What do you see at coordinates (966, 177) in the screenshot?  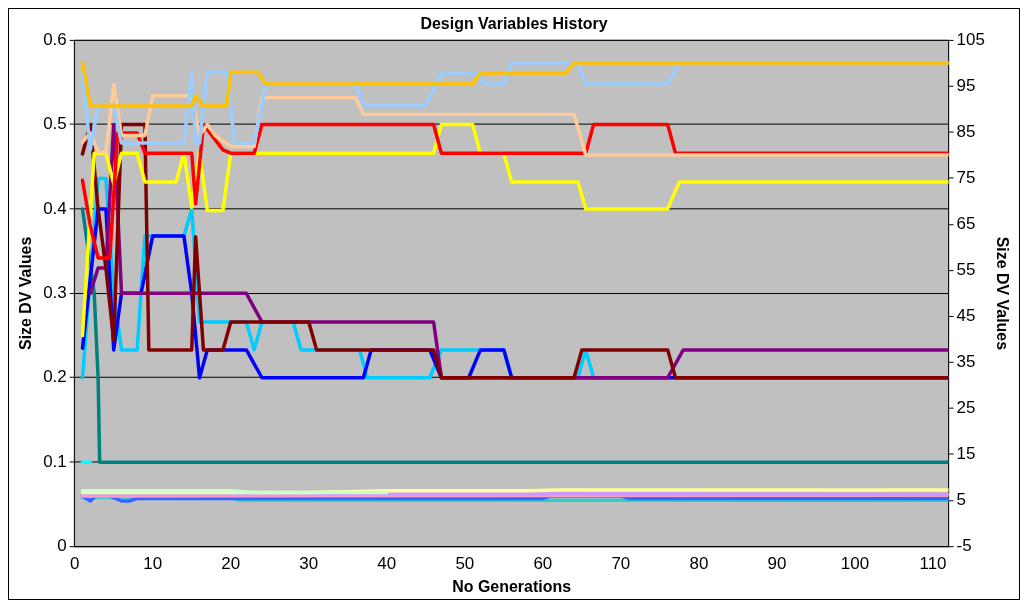 I see `y2-tick-label: 75` at bounding box center [966, 177].